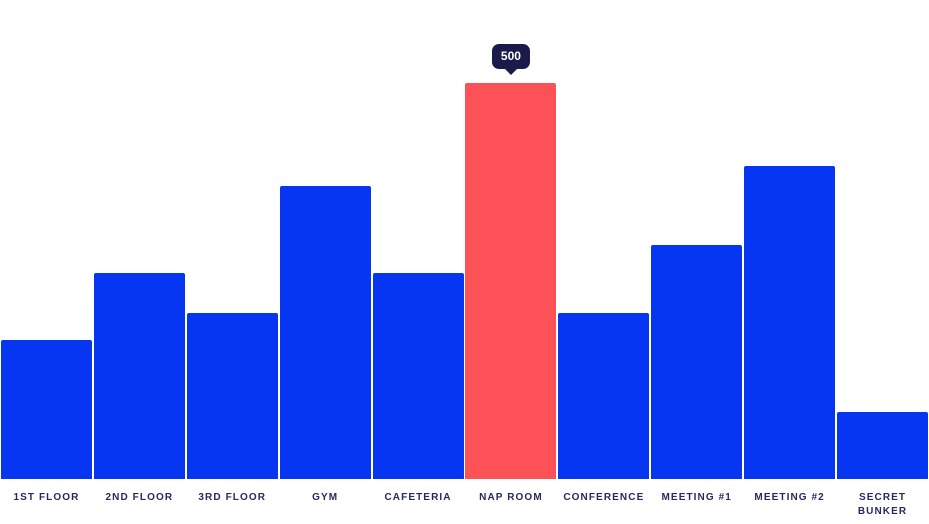 Image resolution: width=929 pixels, height=524 pixels. What do you see at coordinates (604, 497) in the screenshot?
I see `x-label-conference: CONFERENCE` at bounding box center [604, 497].